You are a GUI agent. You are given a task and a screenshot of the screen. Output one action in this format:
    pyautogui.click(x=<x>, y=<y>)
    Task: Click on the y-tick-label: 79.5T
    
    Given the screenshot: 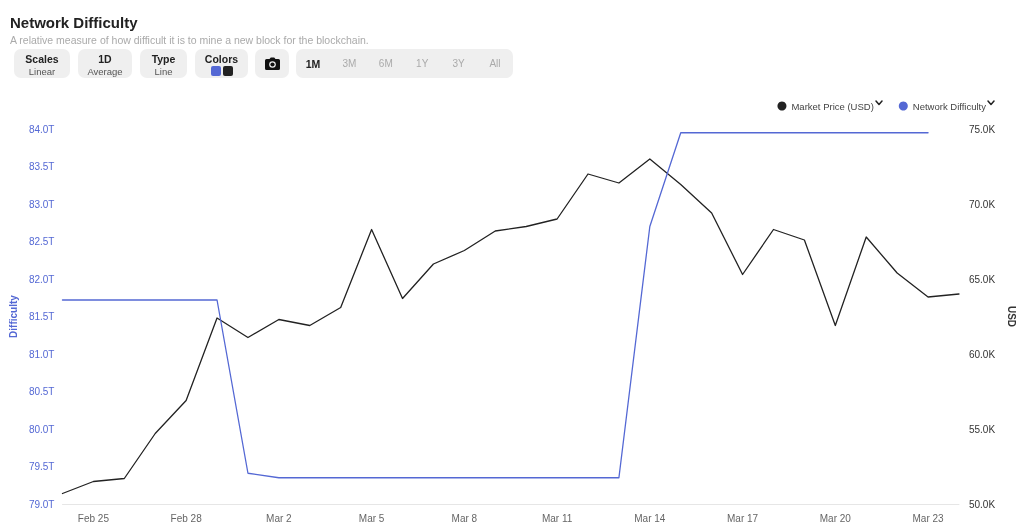 What is the action you would take?
    pyautogui.click(x=41, y=466)
    